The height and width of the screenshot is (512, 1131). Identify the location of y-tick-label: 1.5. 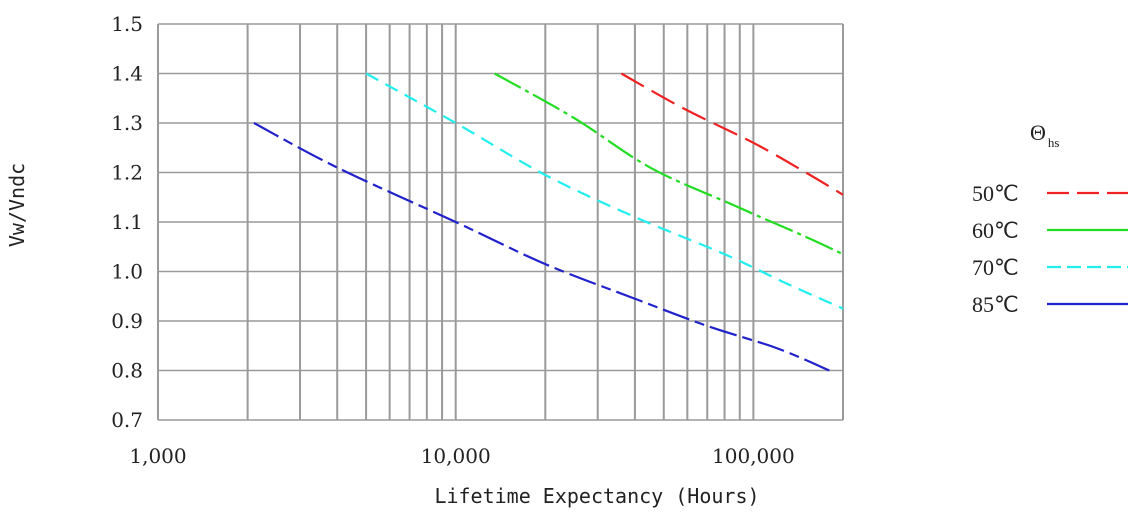
(127, 24).